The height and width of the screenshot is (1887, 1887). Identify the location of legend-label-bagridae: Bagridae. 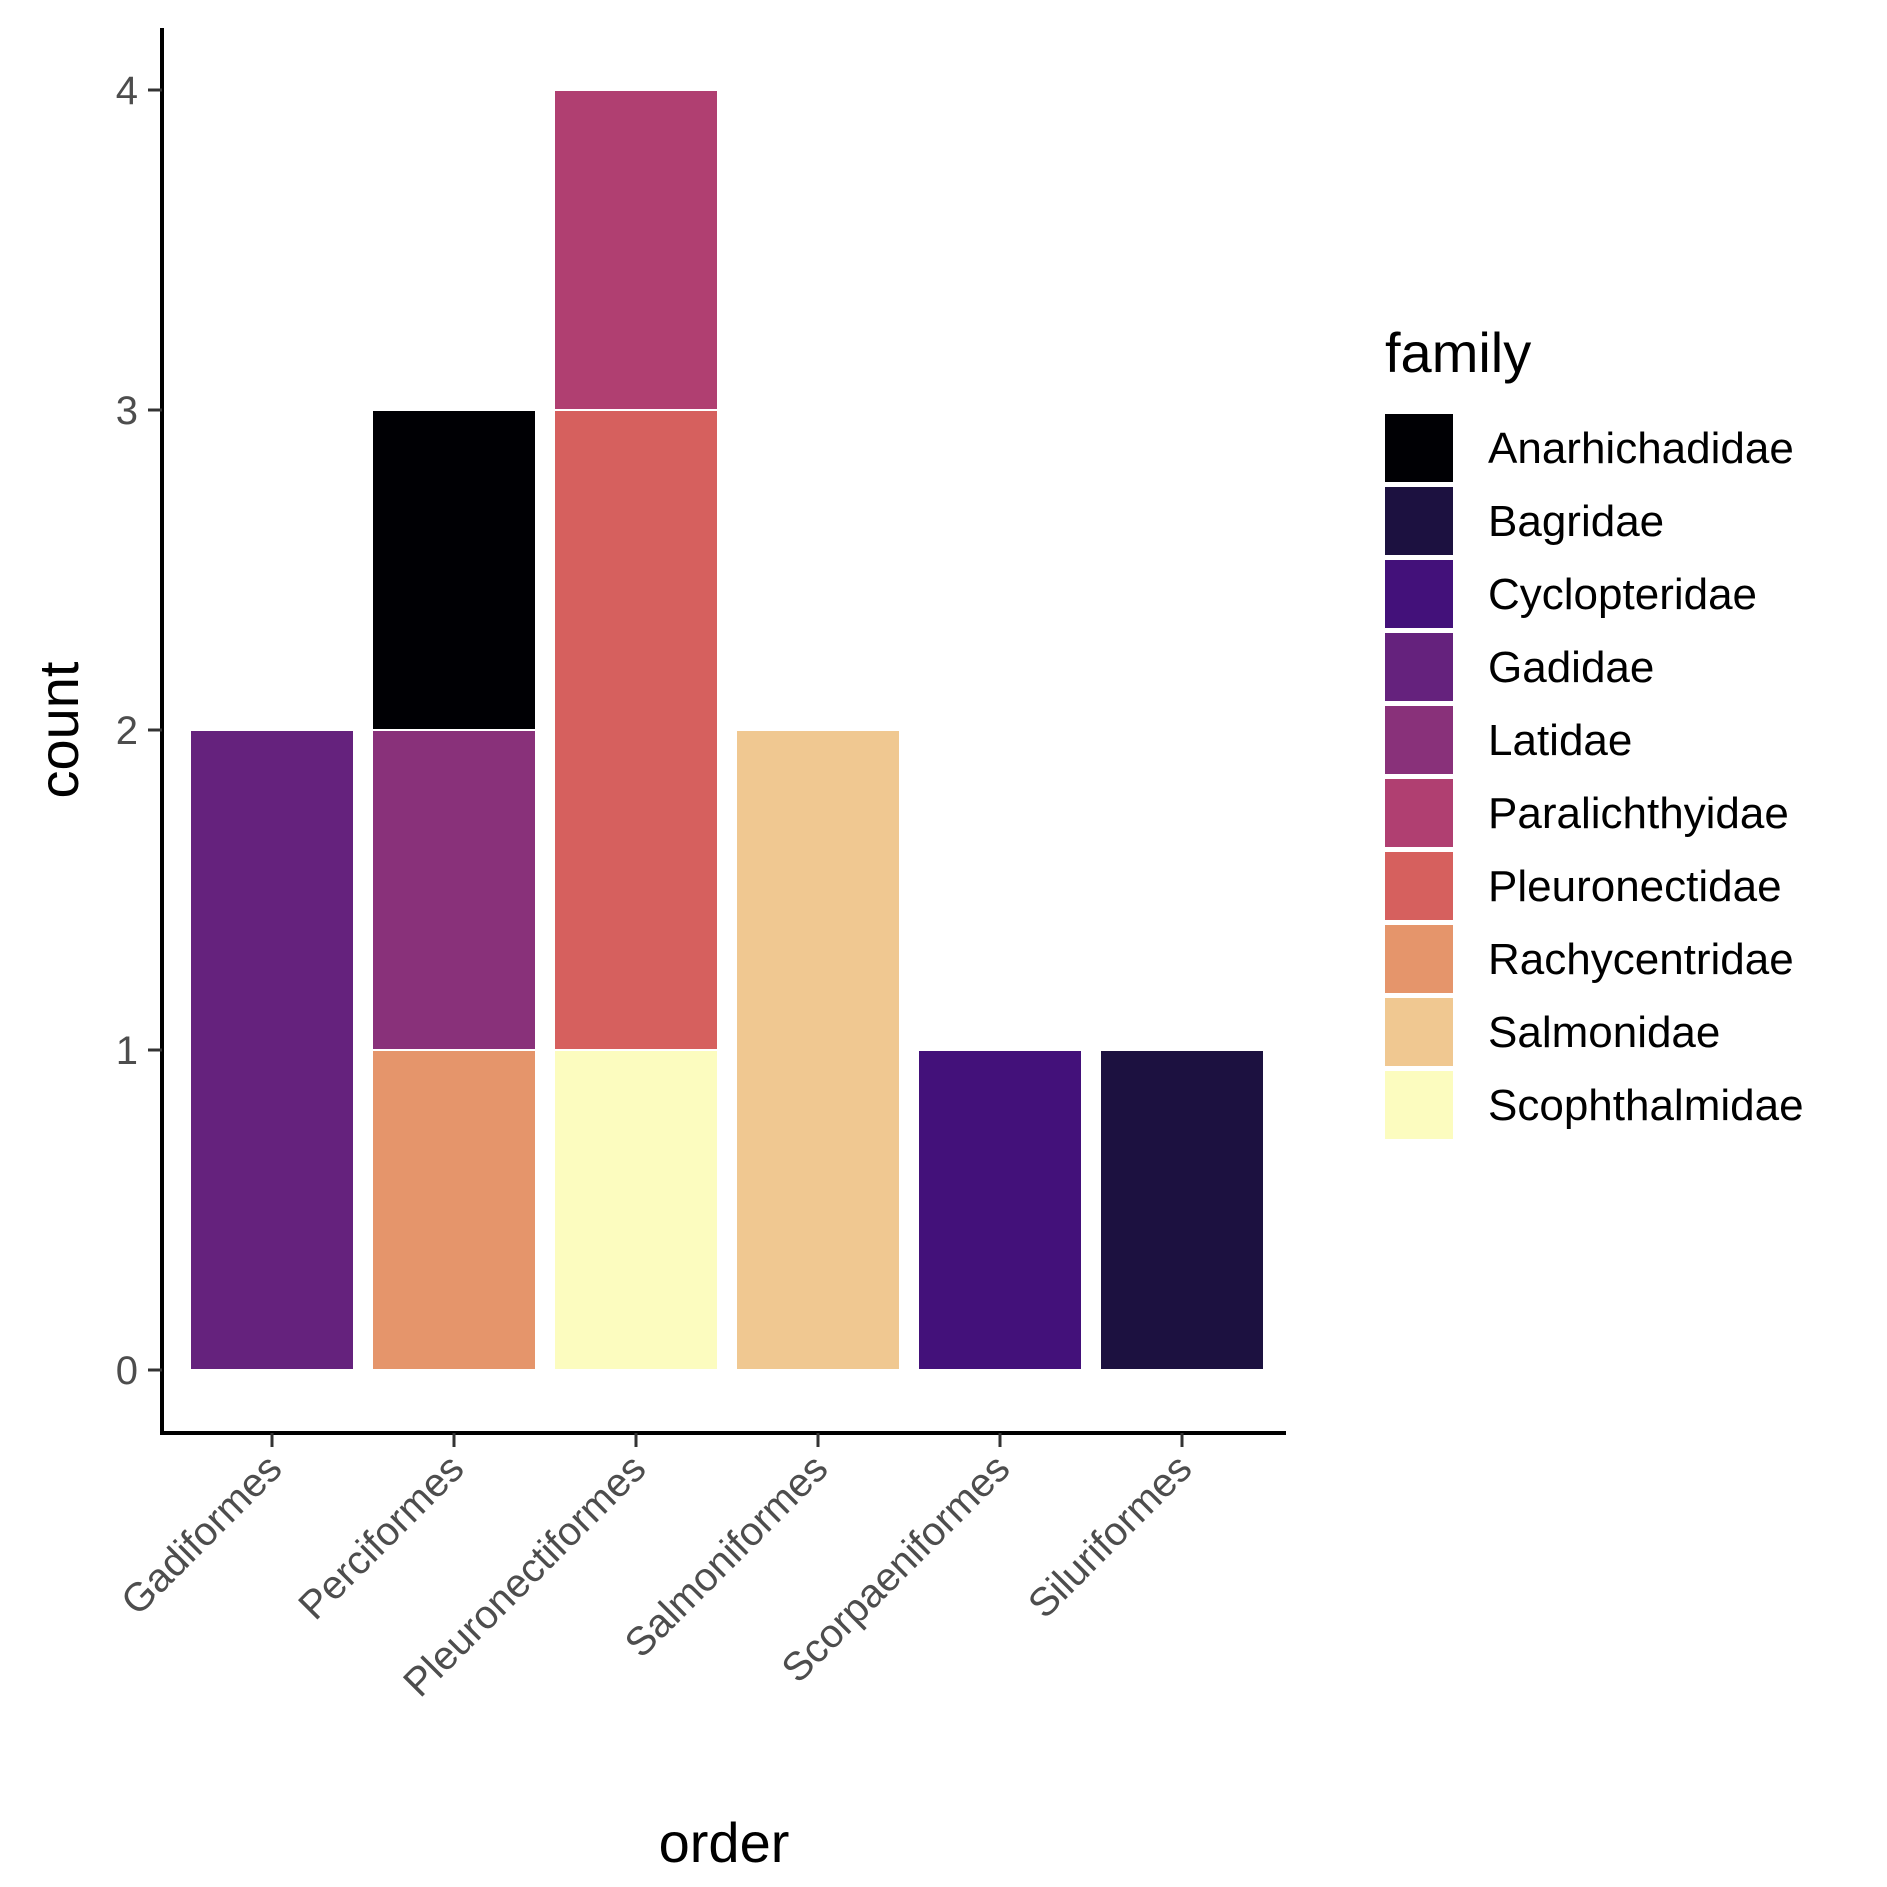
(1576, 521).